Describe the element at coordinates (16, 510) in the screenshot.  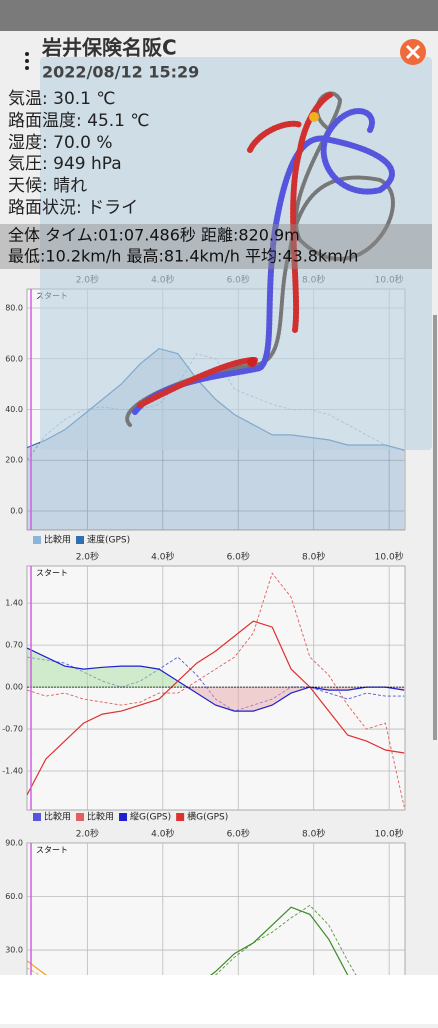
I see `y-tick-label: 0.0` at that location.